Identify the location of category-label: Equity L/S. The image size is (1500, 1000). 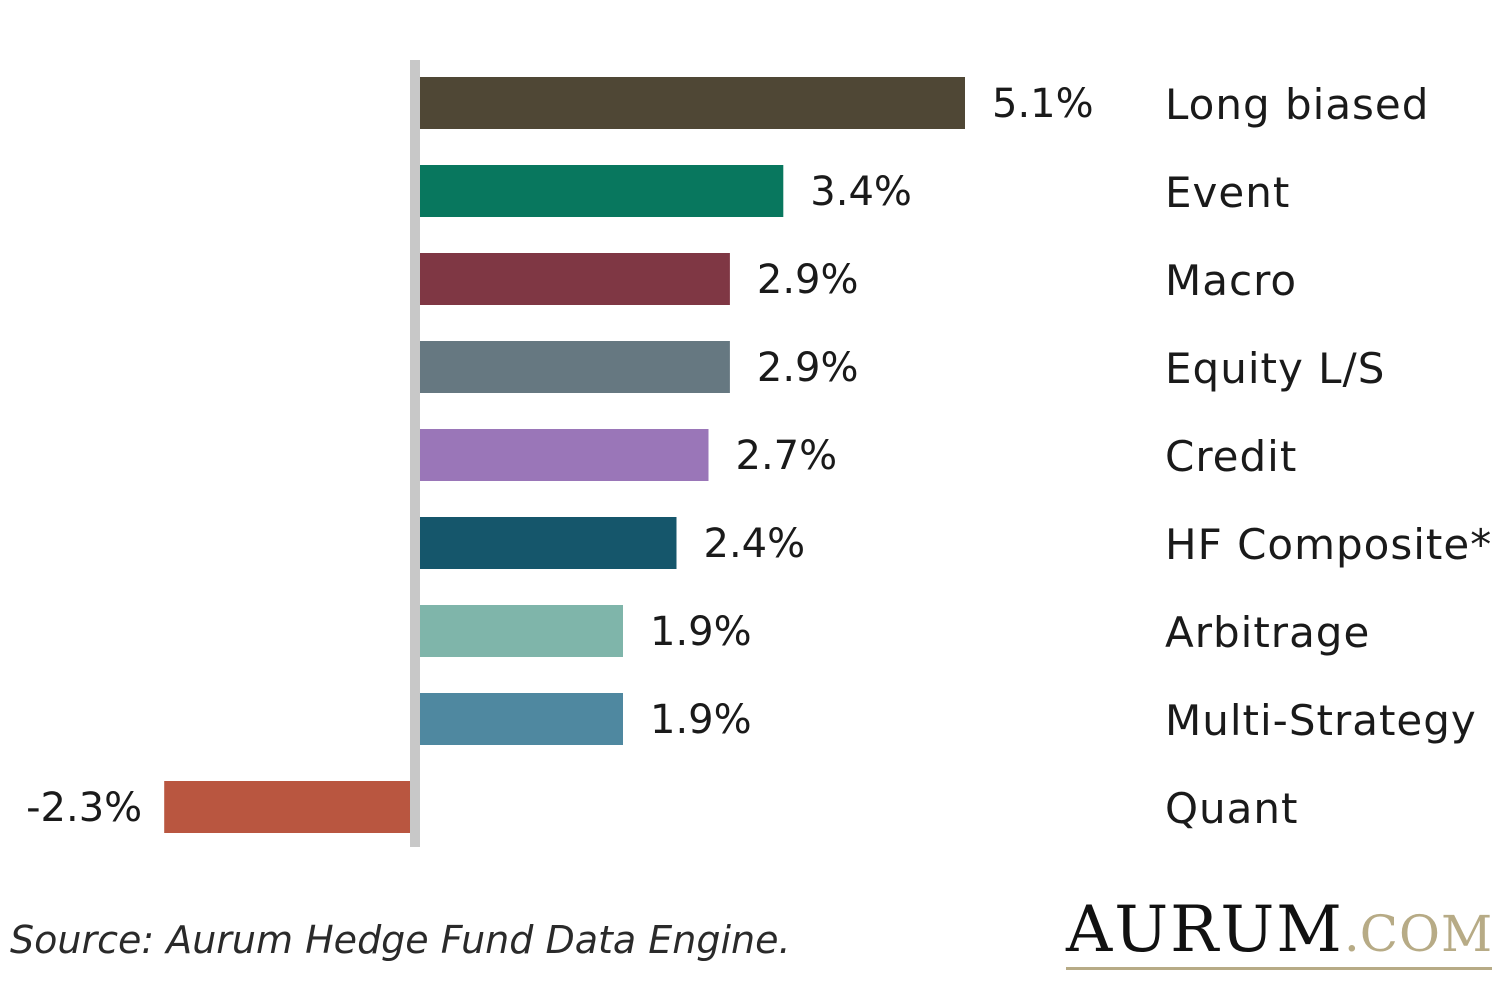
(1275, 368).